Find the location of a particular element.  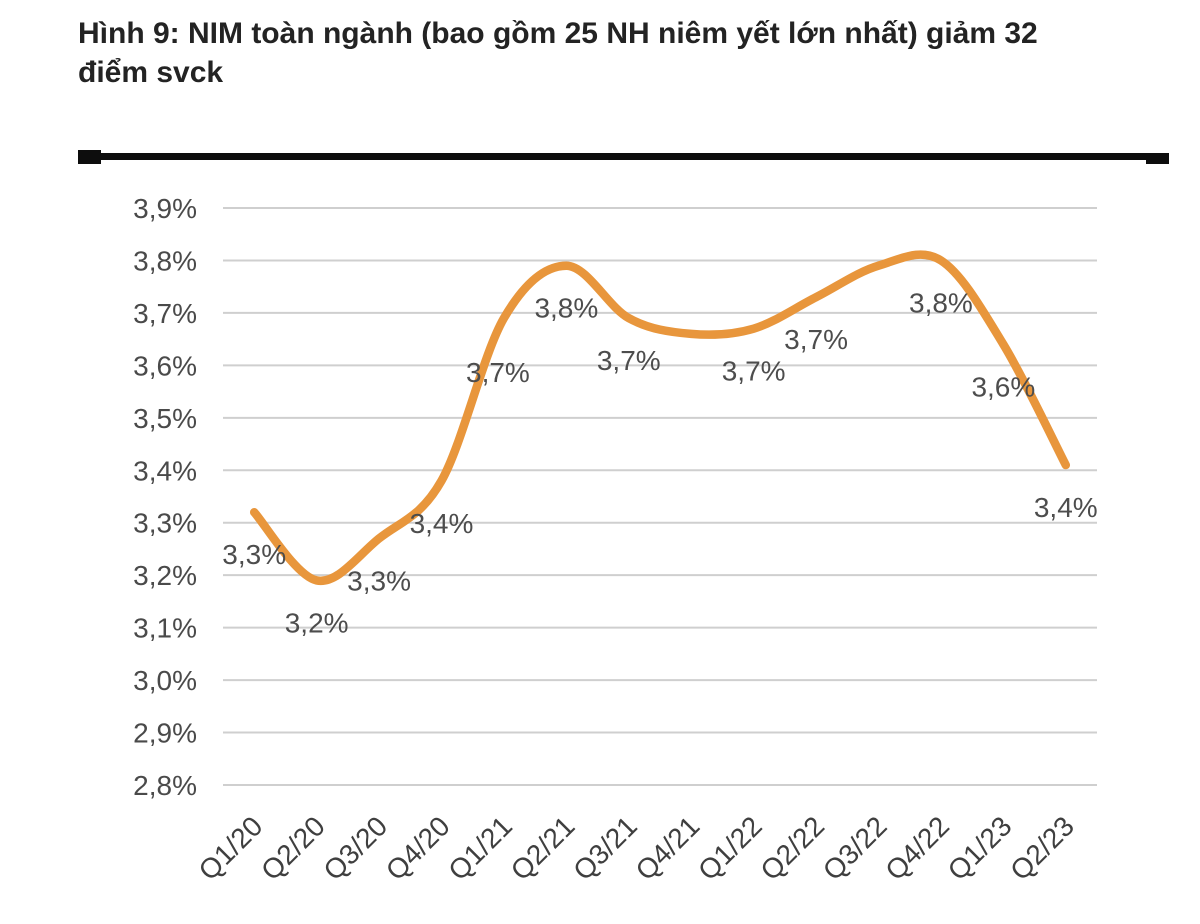

y-axis-tick-label: 3,2% is located at coordinates (165, 575).